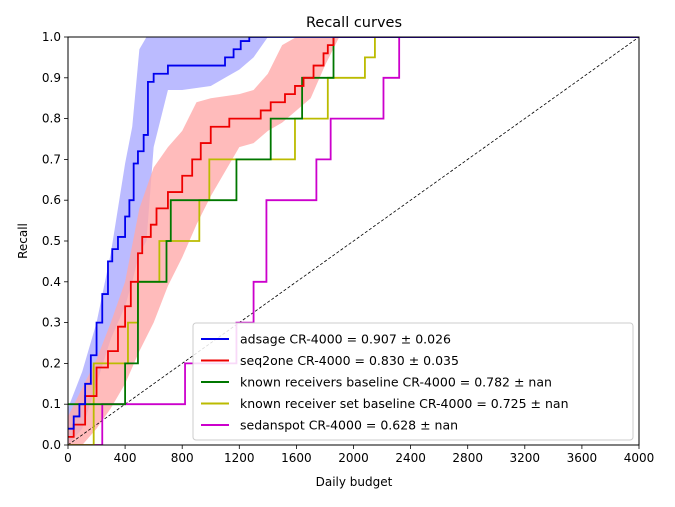 The height and width of the screenshot is (507, 675). Describe the element at coordinates (467, 458) in the screenshot. I see `x-tick-label: 2800` at that location.